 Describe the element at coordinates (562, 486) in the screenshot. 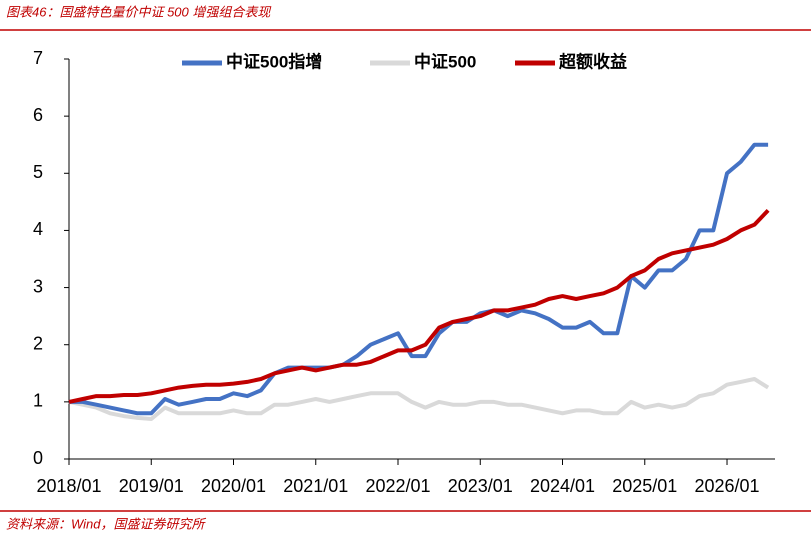

I see `x-tick-label: 2024/01` at that location.